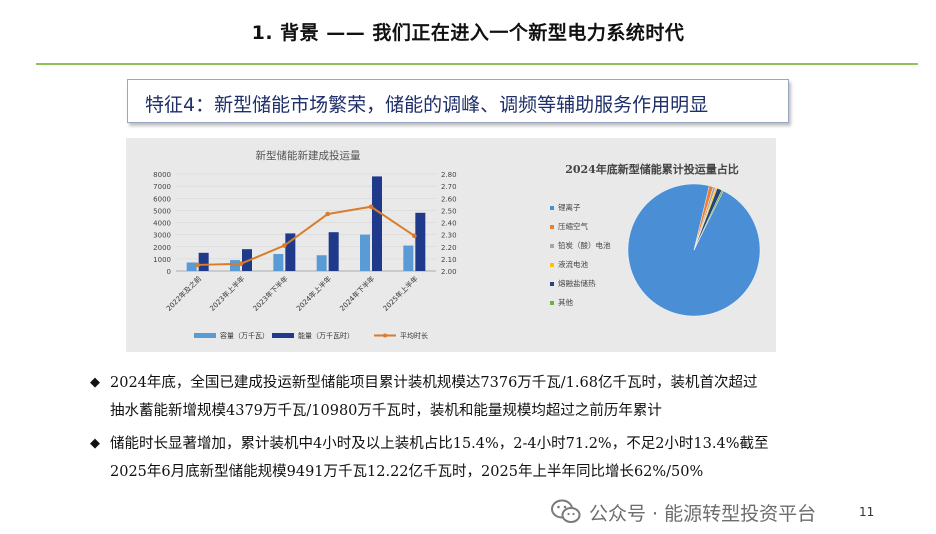  Describe the element at coordinates (183, 293) in the screenshot. I see `x-axis-tick-label: 2022年及之前` at that location.